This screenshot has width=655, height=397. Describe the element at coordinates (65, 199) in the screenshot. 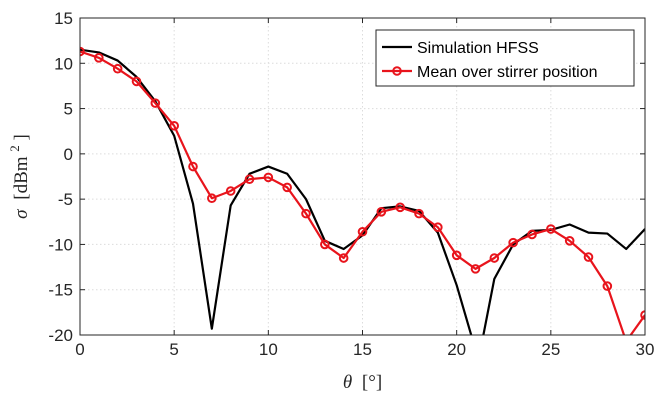

I see `y-tick-label-3: -5` at that location.